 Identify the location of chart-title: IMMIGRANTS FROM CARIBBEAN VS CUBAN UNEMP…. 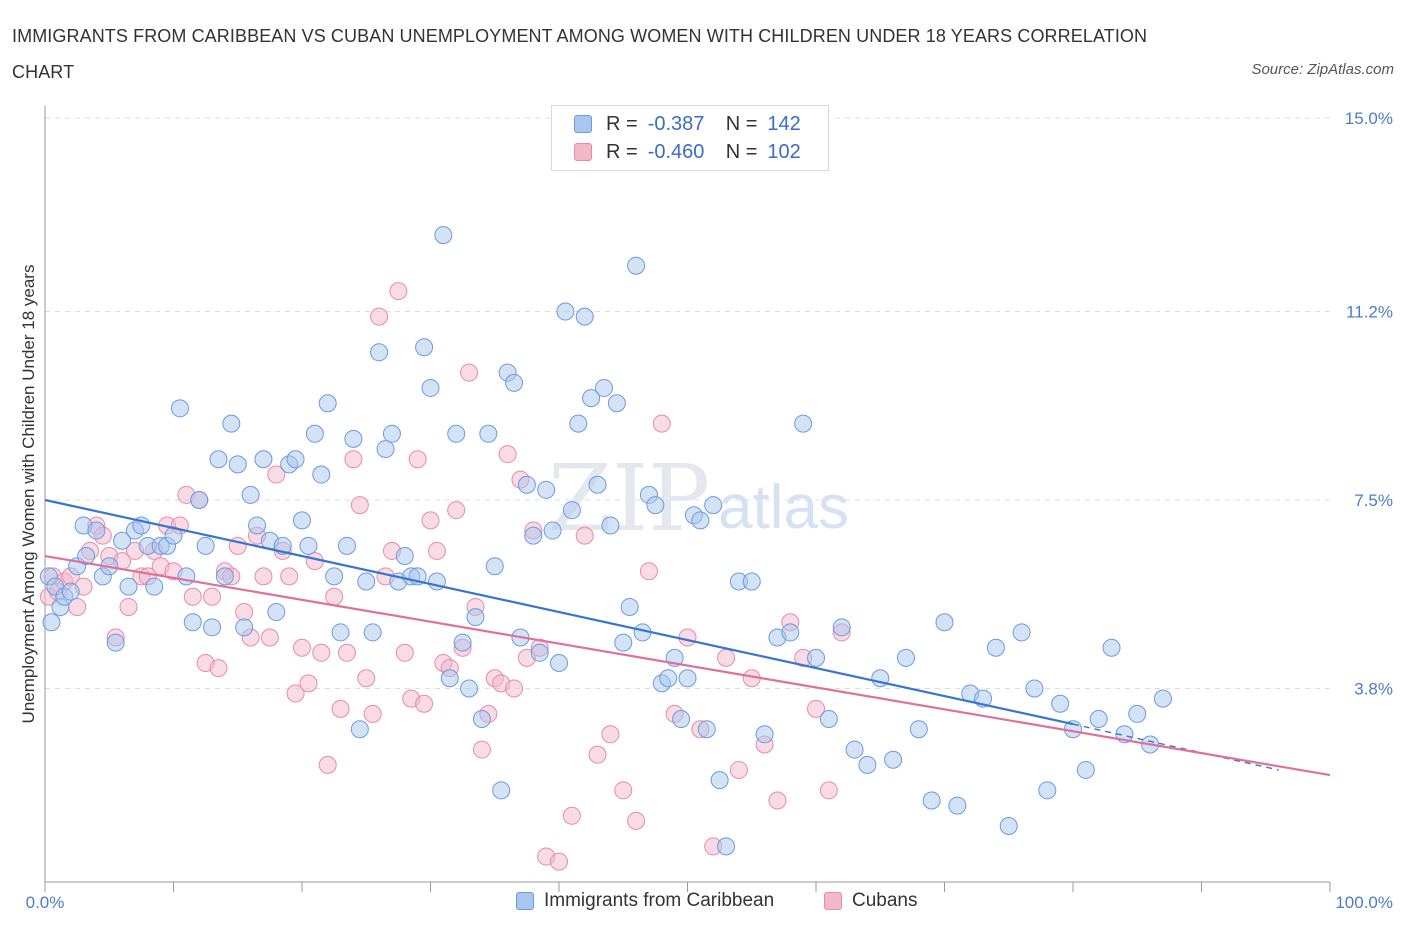
(580, 54).